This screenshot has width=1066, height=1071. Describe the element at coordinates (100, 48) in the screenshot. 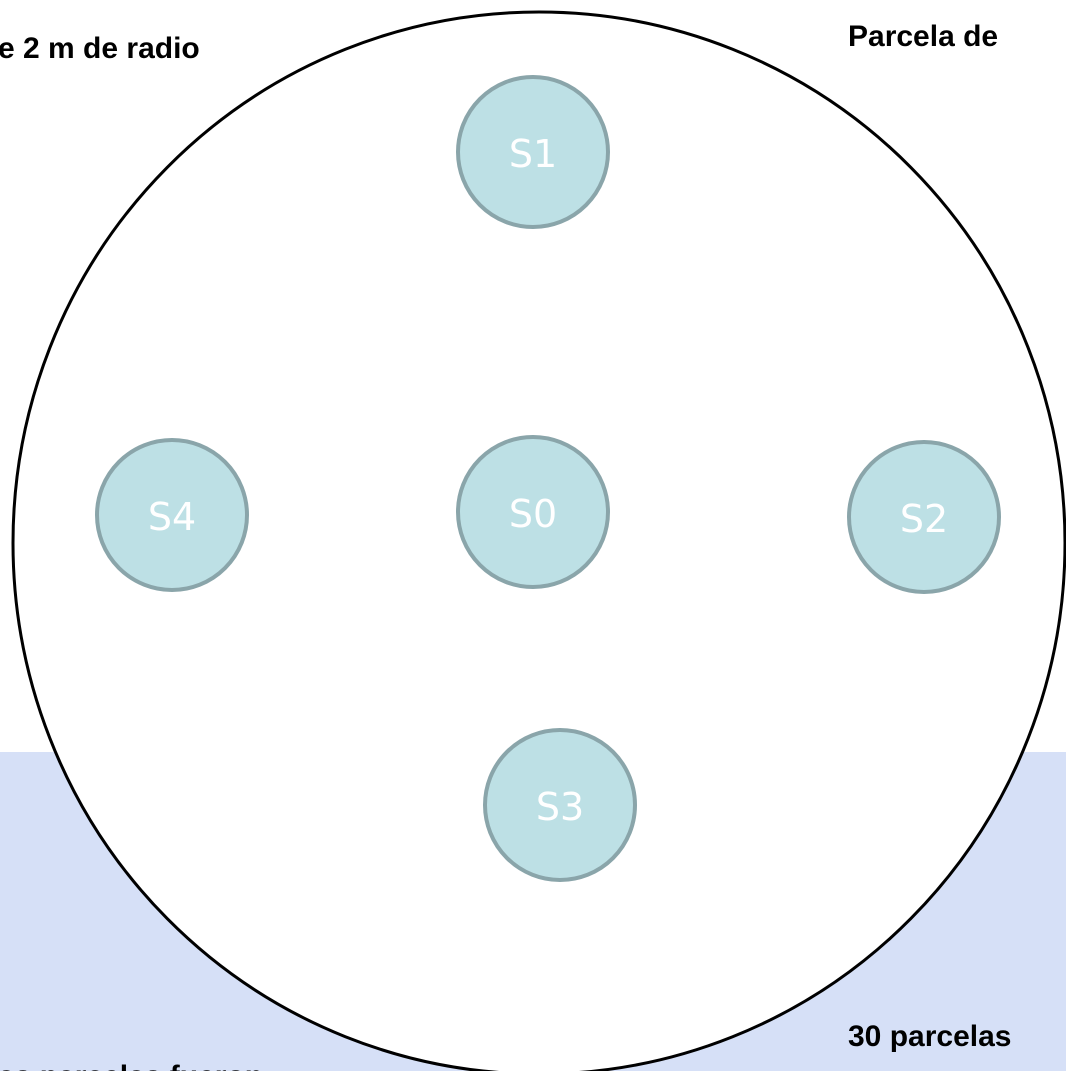

I see `radius-label: e 2 m de radio` at that location.